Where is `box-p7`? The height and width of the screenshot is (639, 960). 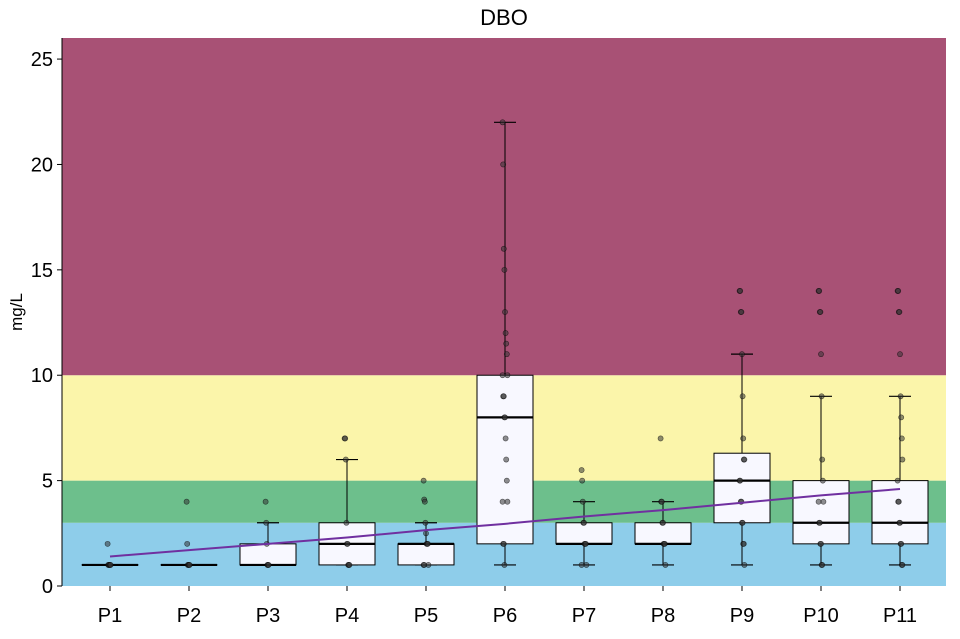
box-p7 is located at coordinates (584, 533).